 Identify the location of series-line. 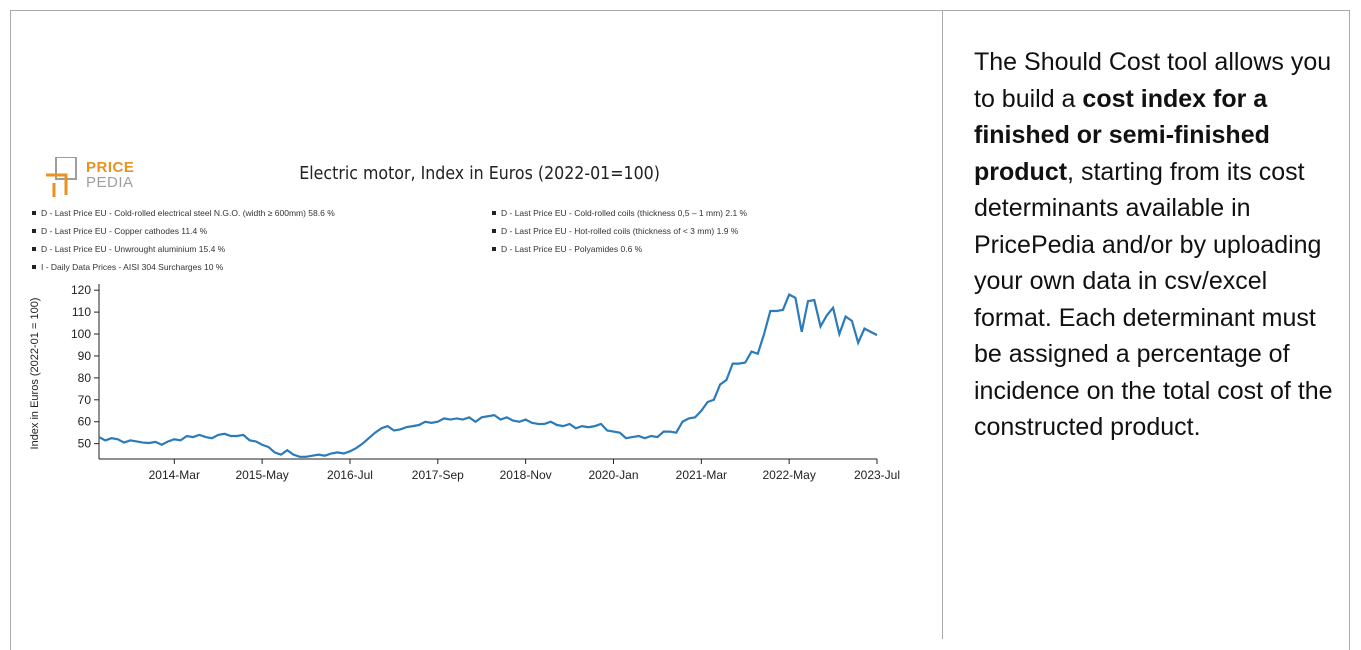
(488, 375).